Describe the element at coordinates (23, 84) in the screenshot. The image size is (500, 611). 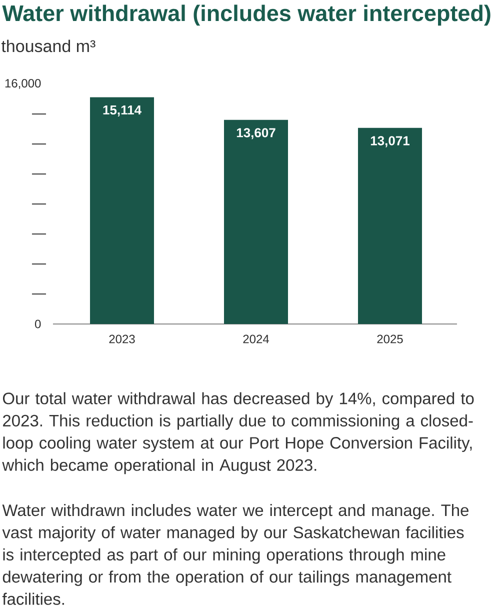
I see `y-tick-label: 16,000` at that location.